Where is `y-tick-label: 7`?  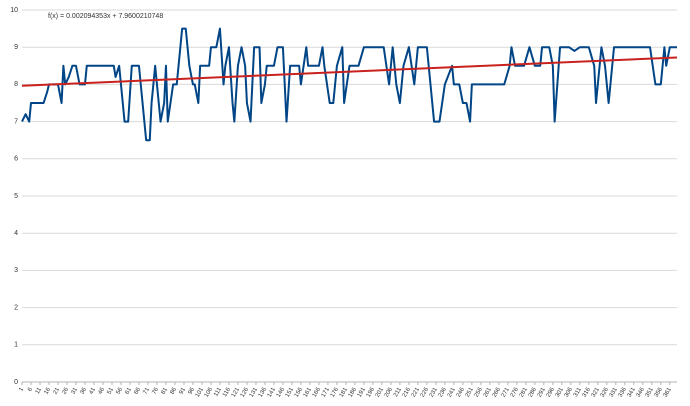
y-tick-label: 7 is located at coordinates (16, 121).